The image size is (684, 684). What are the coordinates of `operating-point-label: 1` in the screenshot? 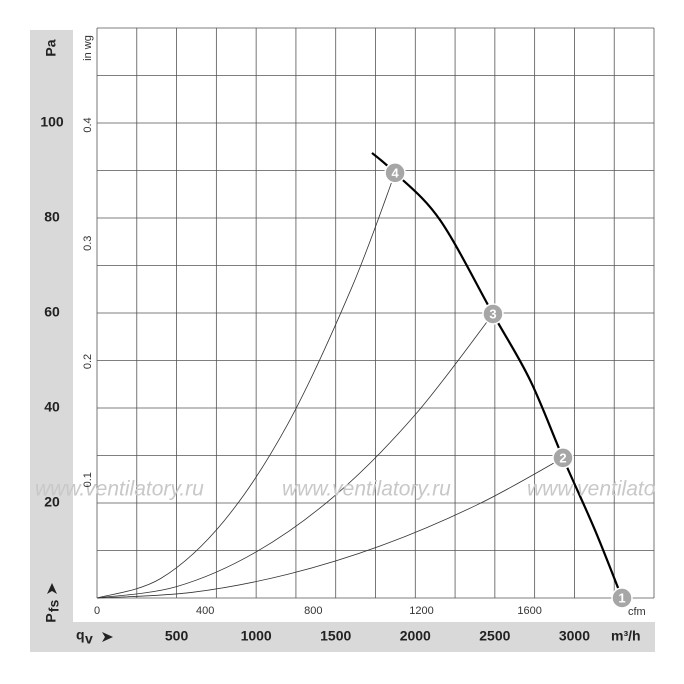 It's located at (621, 597).